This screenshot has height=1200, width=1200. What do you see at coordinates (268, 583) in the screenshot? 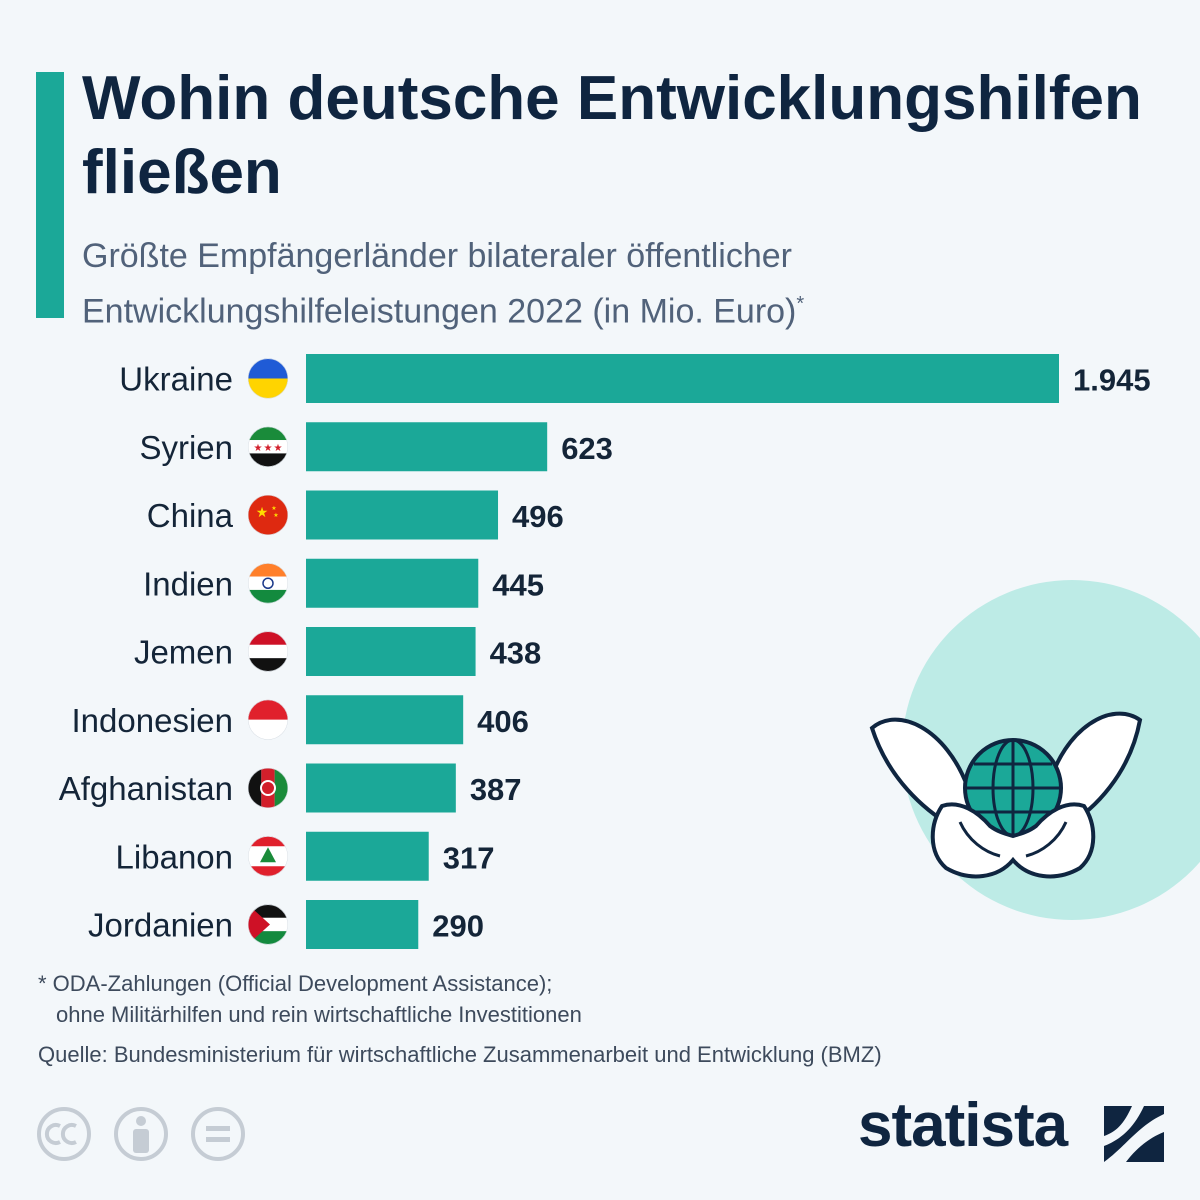
I see `india-flag-icon` at bounding box center [268, 583].